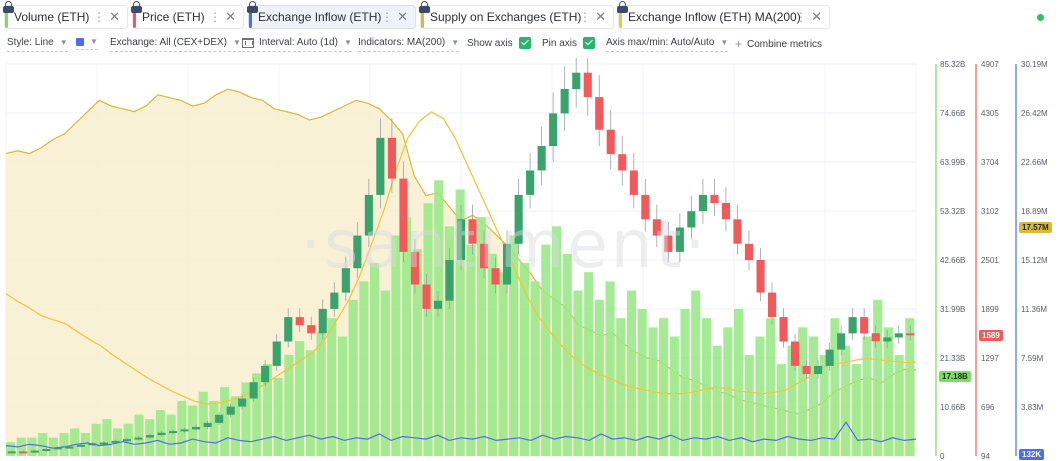 Image resolution: width=1062 pixels, height=461 pixels. What do you see at coordinates (778, 44) in the screenshot?
I see `combine-metrics-button: + Combine metrics` at bounding box center [778, 44].